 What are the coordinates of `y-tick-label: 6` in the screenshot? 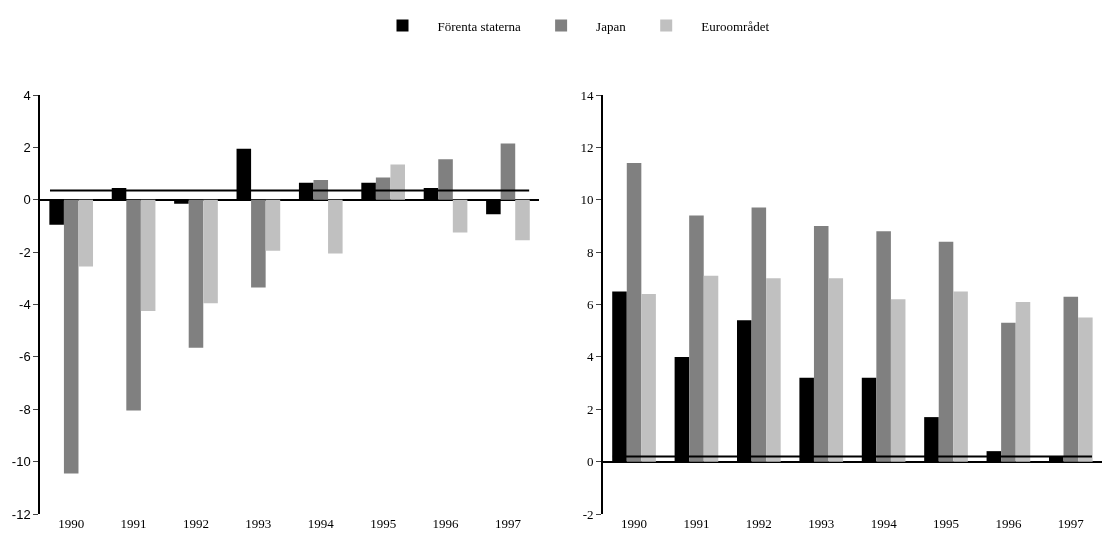 It's located at (591, 305).